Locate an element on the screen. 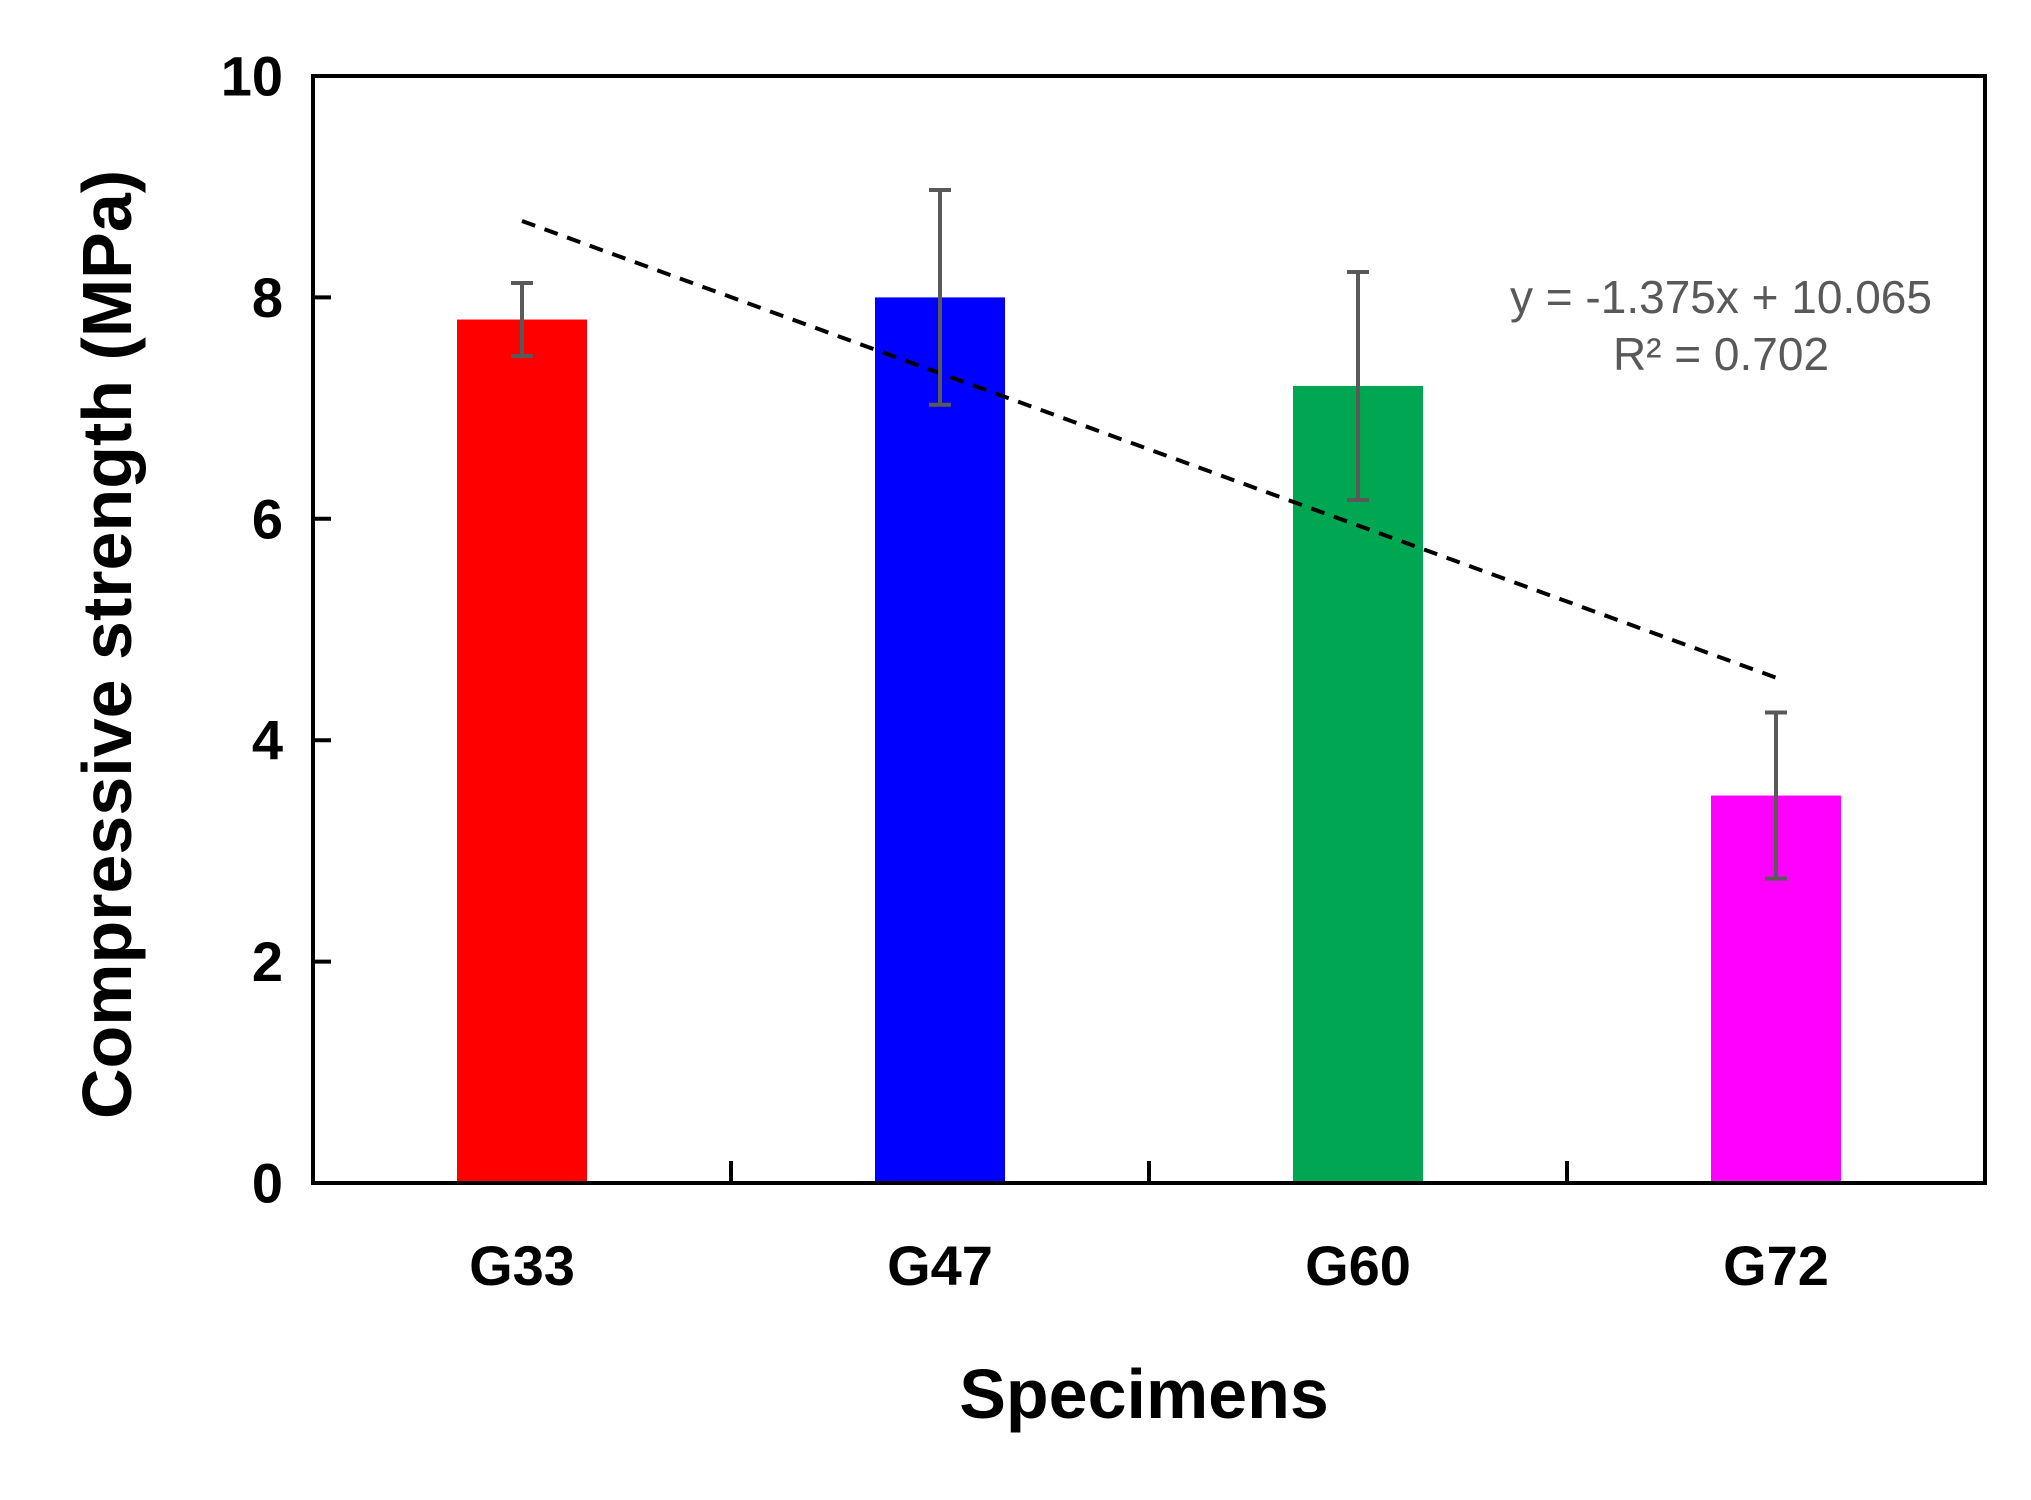 The height and width of the screenshot is (1500, 2031). x-tick-label-g60: G60 is located at coordinates (1358, 1265).